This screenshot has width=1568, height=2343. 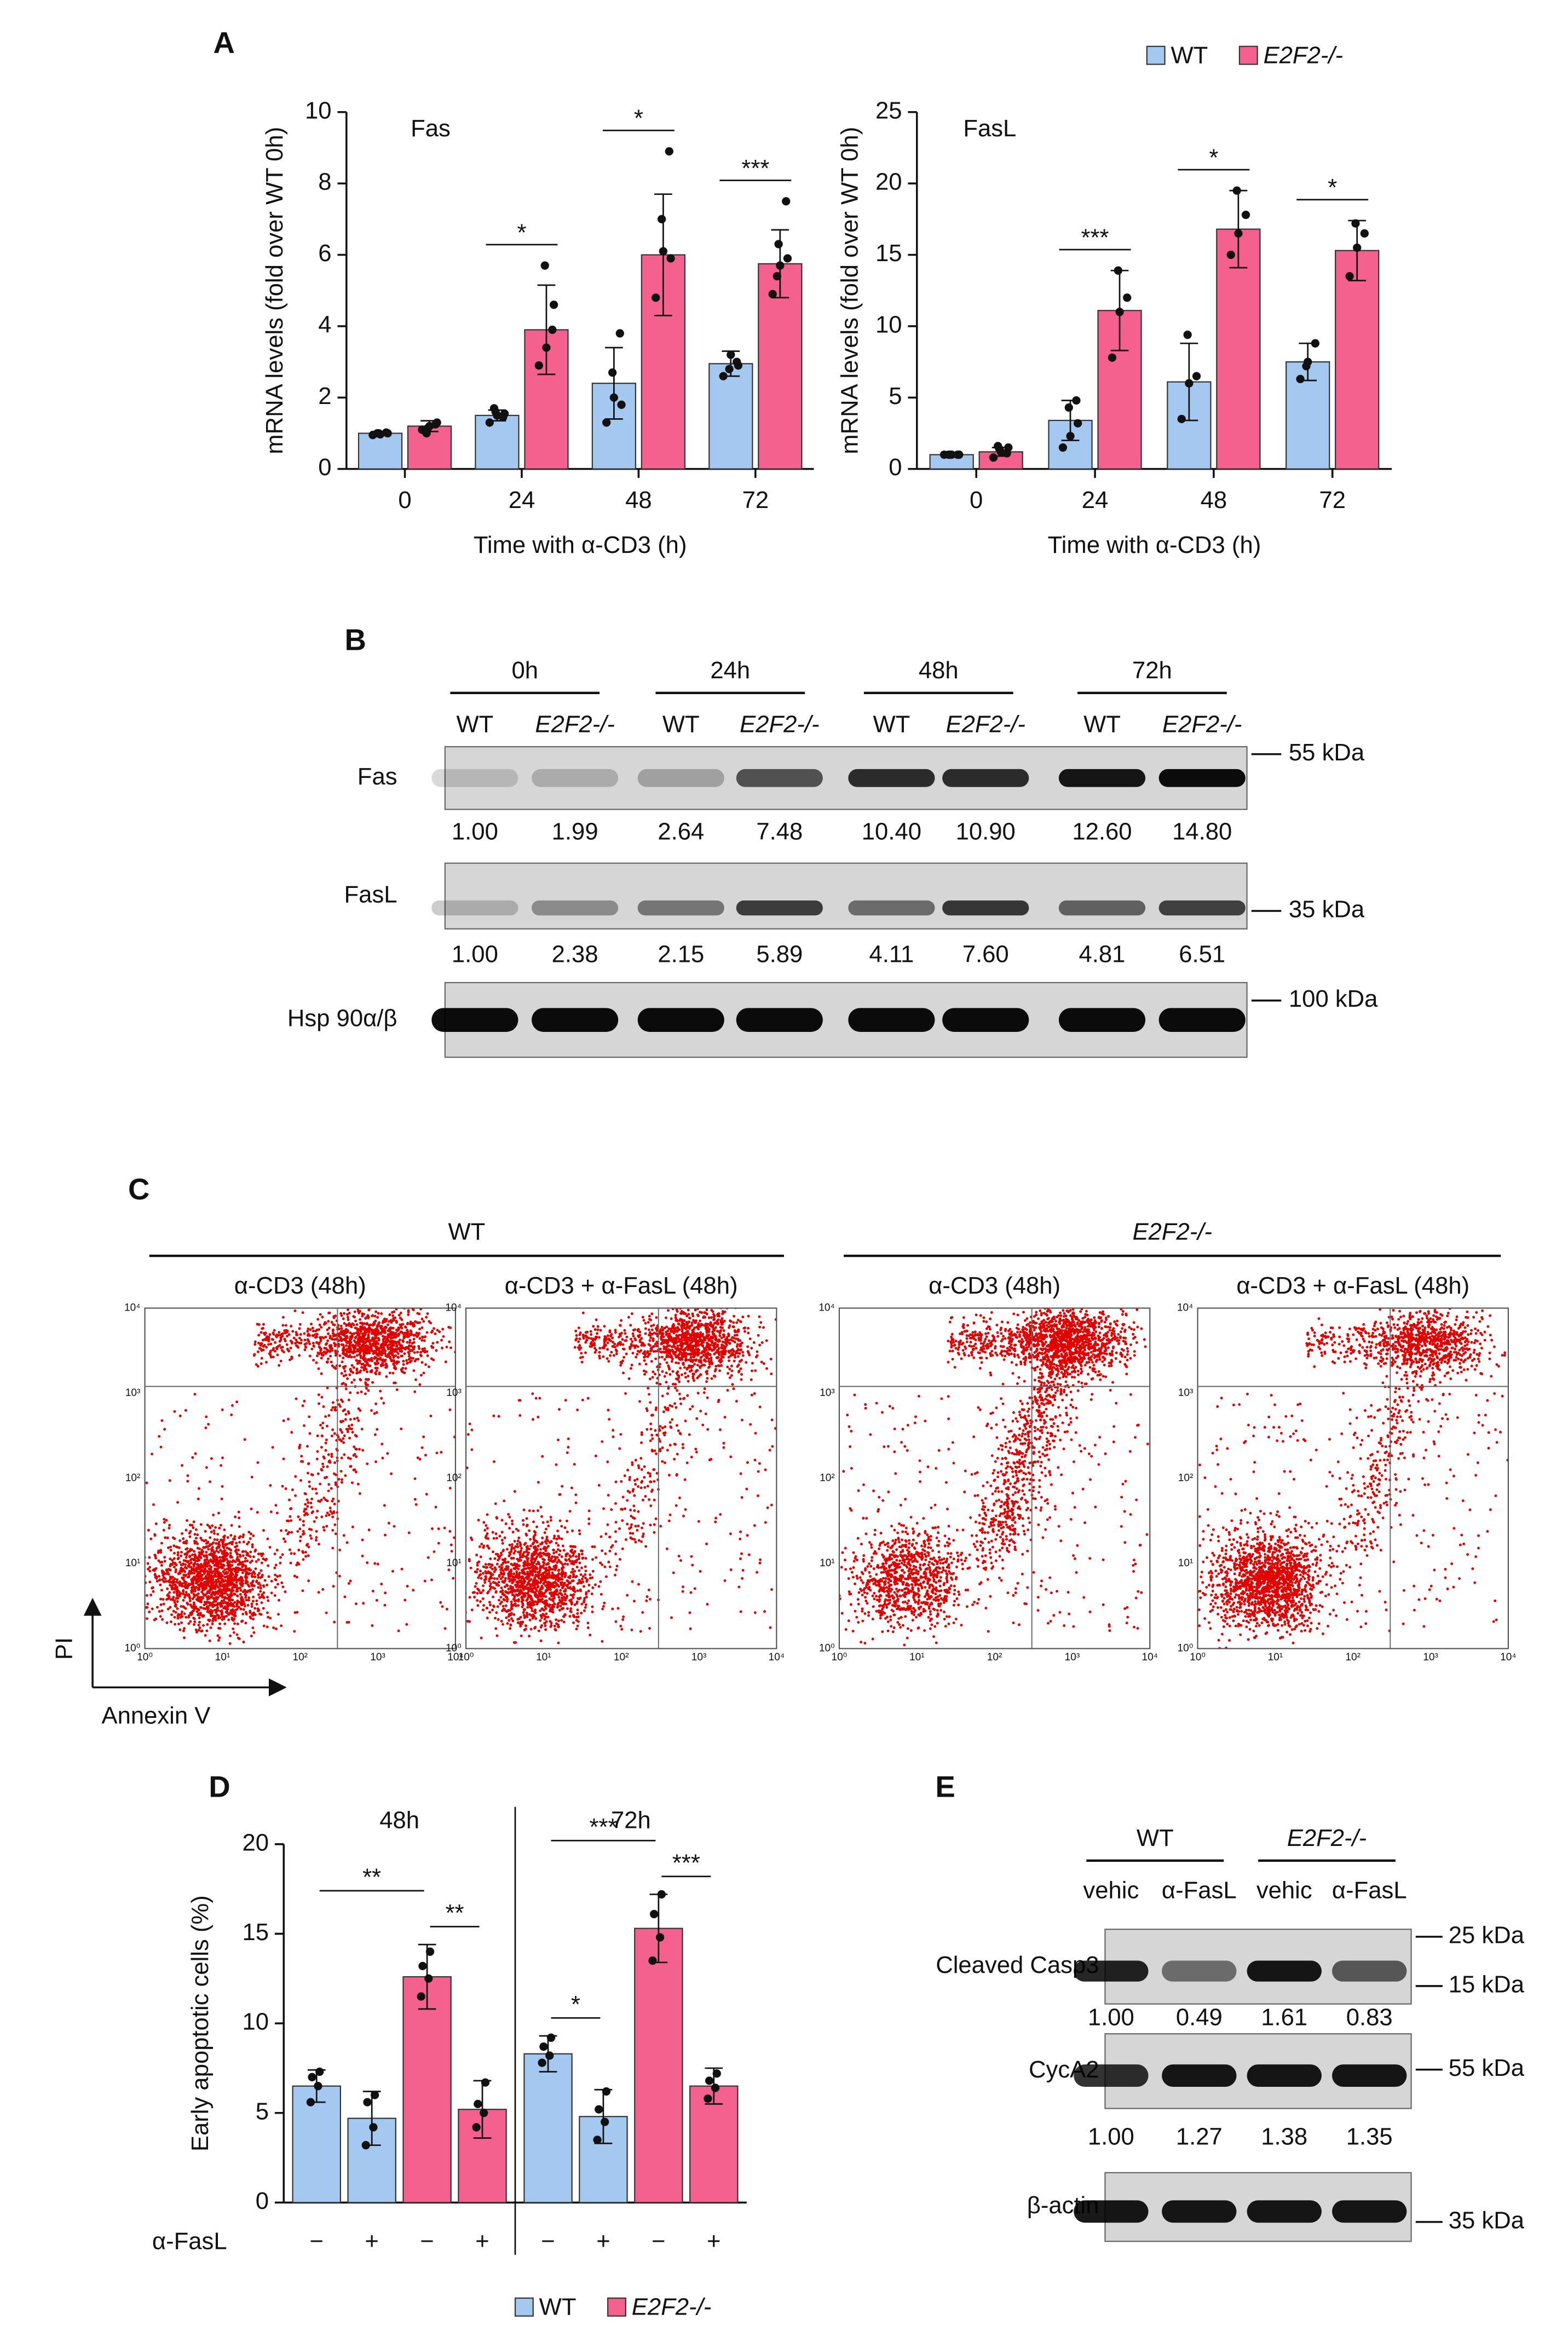 What do you see at coordinates (300, 1657) in the screenshot?
I see `x-tick-label: 10²` at bounding box center [300, 1657].